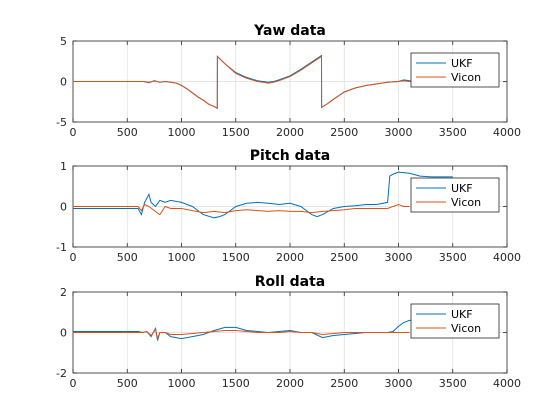 The width and height of the screenshot is (560, 420). Describe the element at coordinates (290, 282) in the screenshot. I see `chart-title: Roll data` at that location.